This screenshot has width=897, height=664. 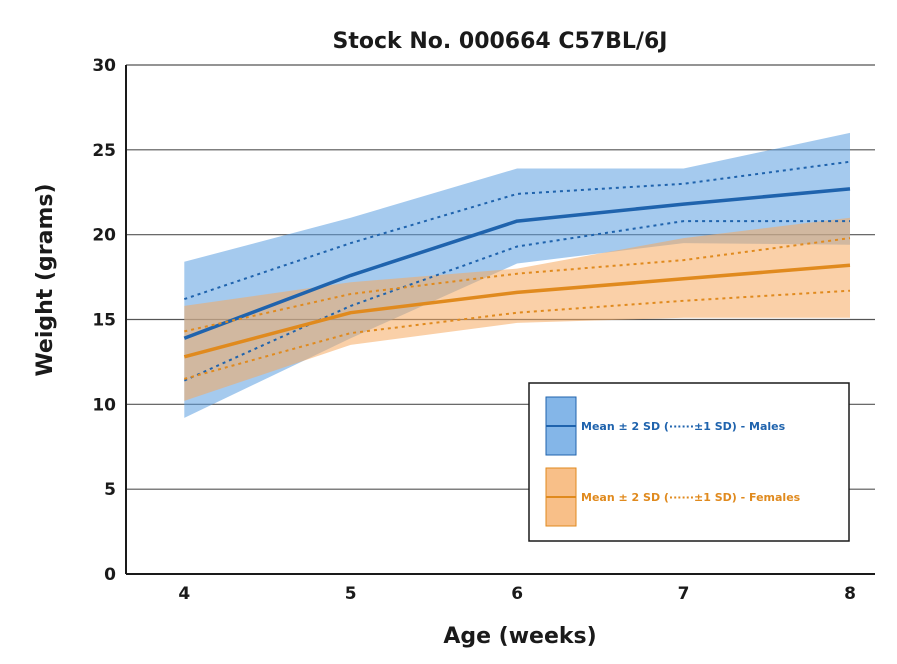 What do you see at coordinates (691, 497) in the screenshot?
I see `legend-label-females: Mean ± 2 SD (······±1 SD) - Females` at bounding box center [691, 497].